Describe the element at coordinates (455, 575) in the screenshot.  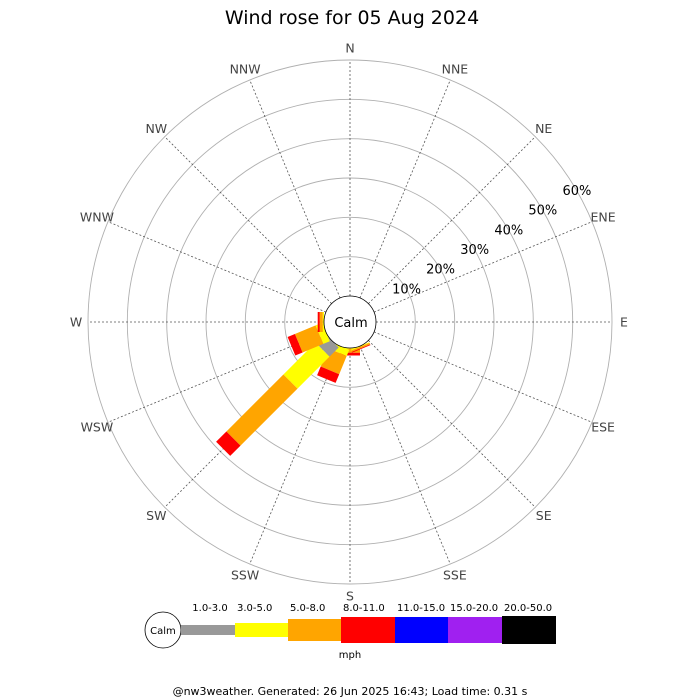
I see `dir-label-sse: SSE` at that location.